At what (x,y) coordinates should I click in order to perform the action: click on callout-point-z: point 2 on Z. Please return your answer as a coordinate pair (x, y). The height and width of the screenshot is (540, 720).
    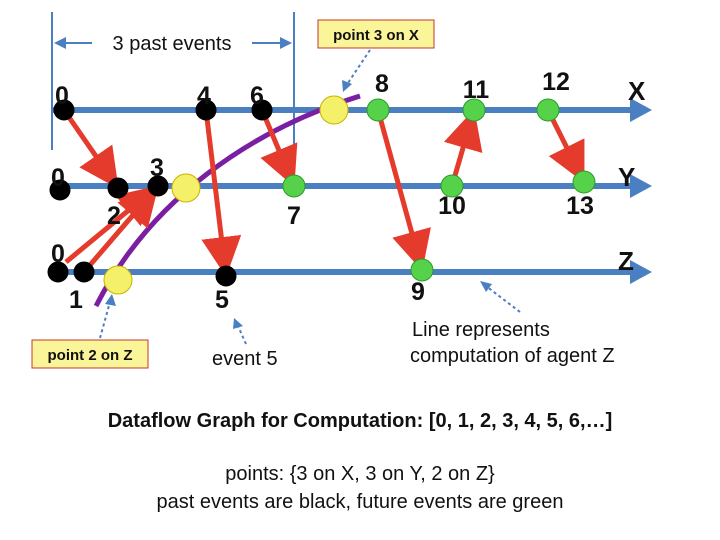
    Looking at the image, I should click on (90, 331).